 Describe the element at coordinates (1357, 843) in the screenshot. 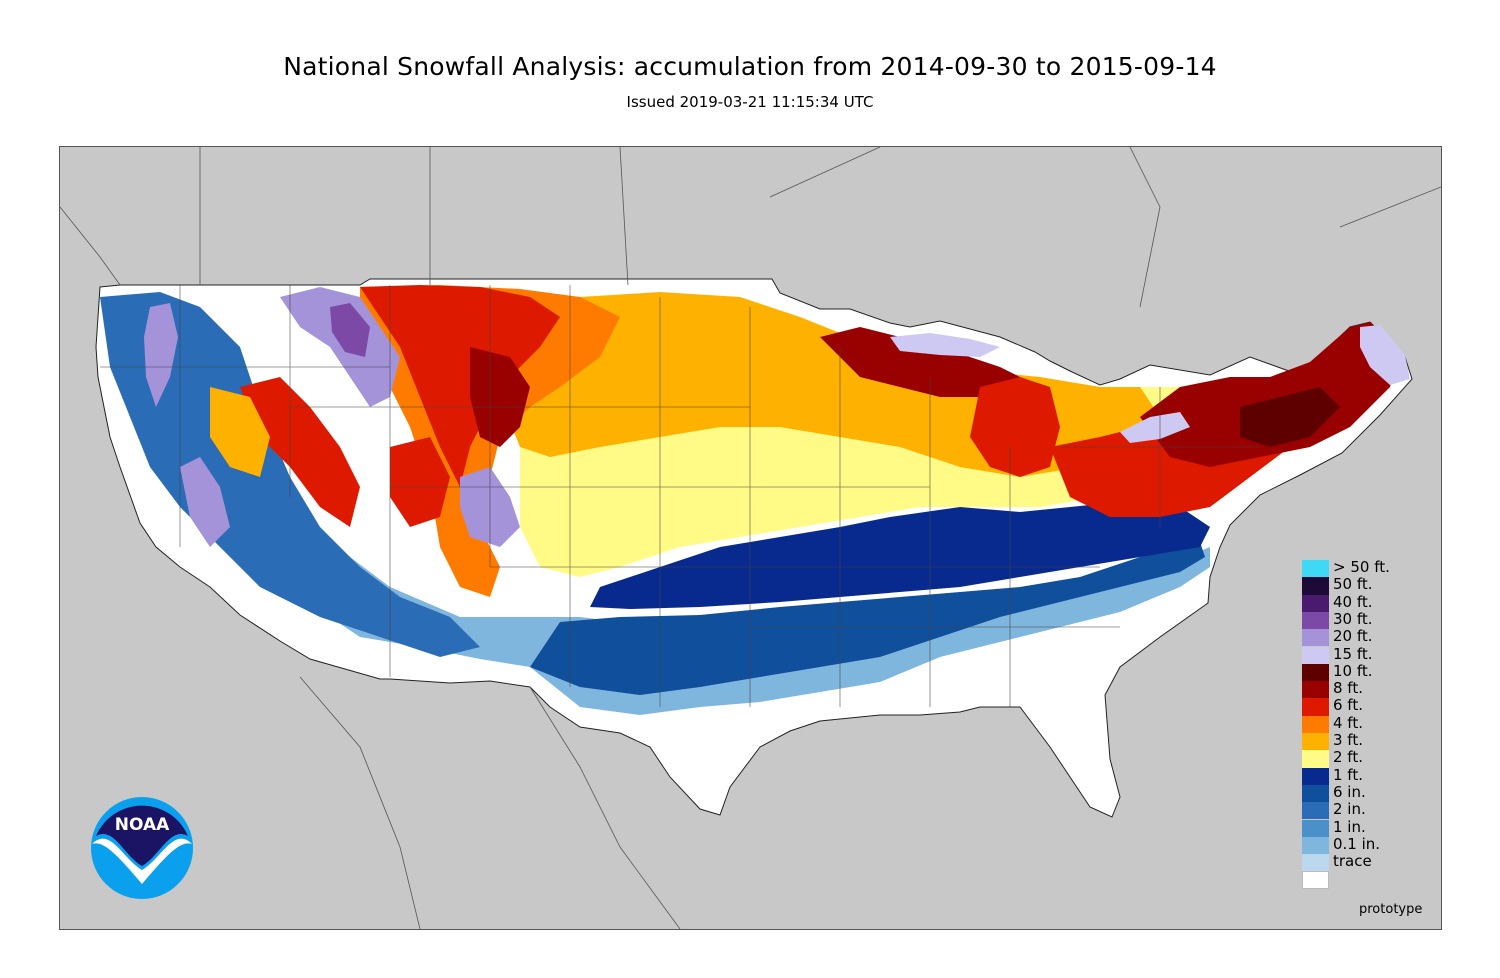

I see `legend-label: 0.1 in.` at that location.